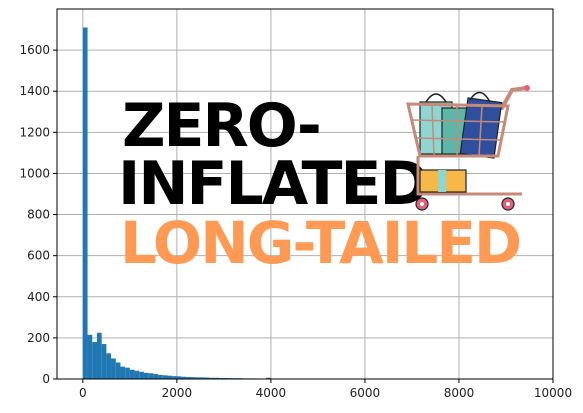  I want to click on x-tick-label: 10000, so click(553, 393).